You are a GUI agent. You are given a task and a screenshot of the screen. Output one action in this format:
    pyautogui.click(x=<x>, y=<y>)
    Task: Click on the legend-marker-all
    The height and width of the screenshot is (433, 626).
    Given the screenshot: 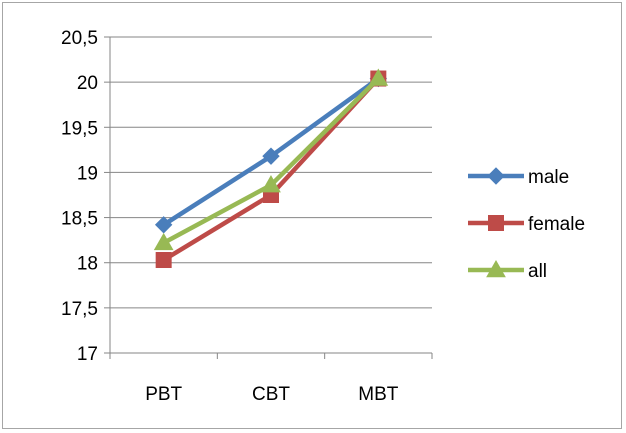 What is the action you would take?
    pyautogui.click(x=496, y=268)
    